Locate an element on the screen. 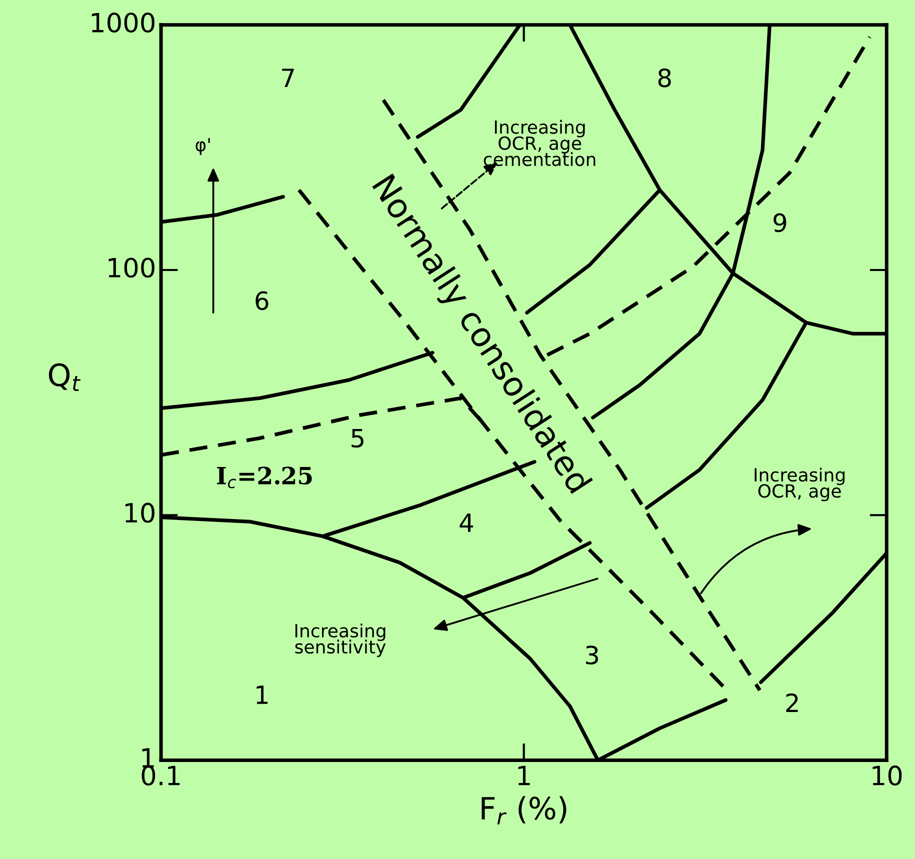 The height and width of the screenshot is (859, 915). annotation: φ' is located at coordinates (203, 146).